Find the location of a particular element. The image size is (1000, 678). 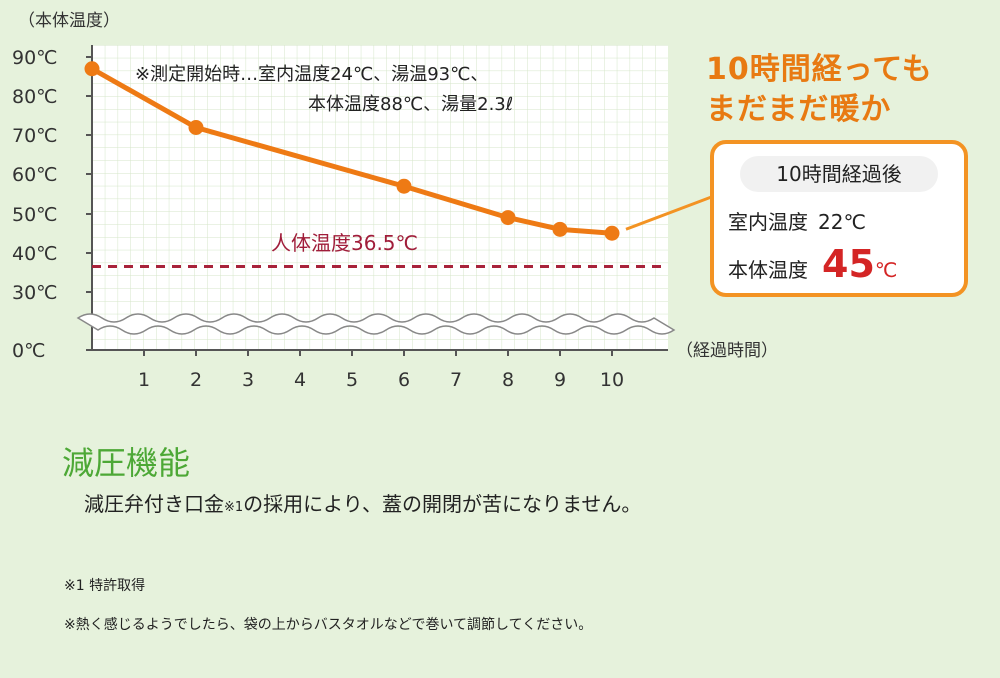

x-tick-label: 6 is located at coordinates (404, 380).